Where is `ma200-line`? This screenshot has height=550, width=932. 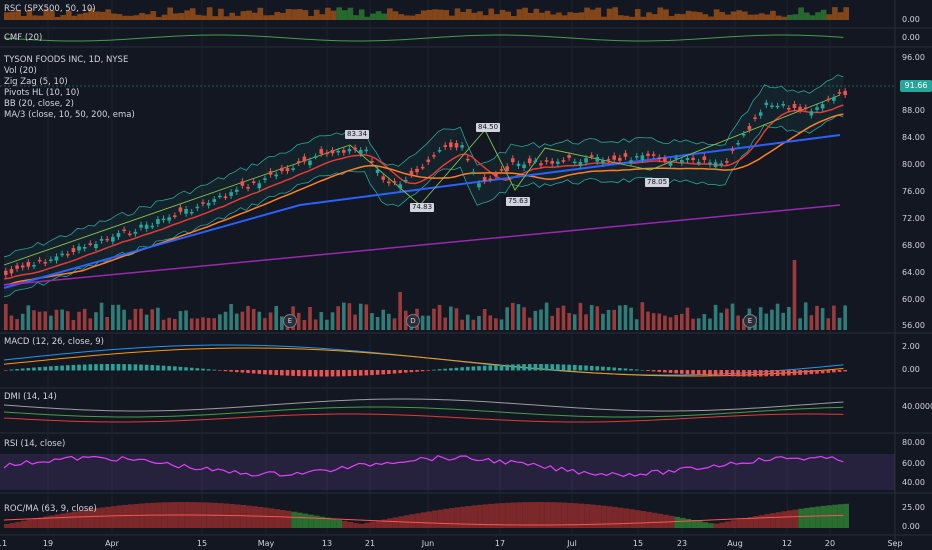 ma200-line is located at coordinates (422, 245).